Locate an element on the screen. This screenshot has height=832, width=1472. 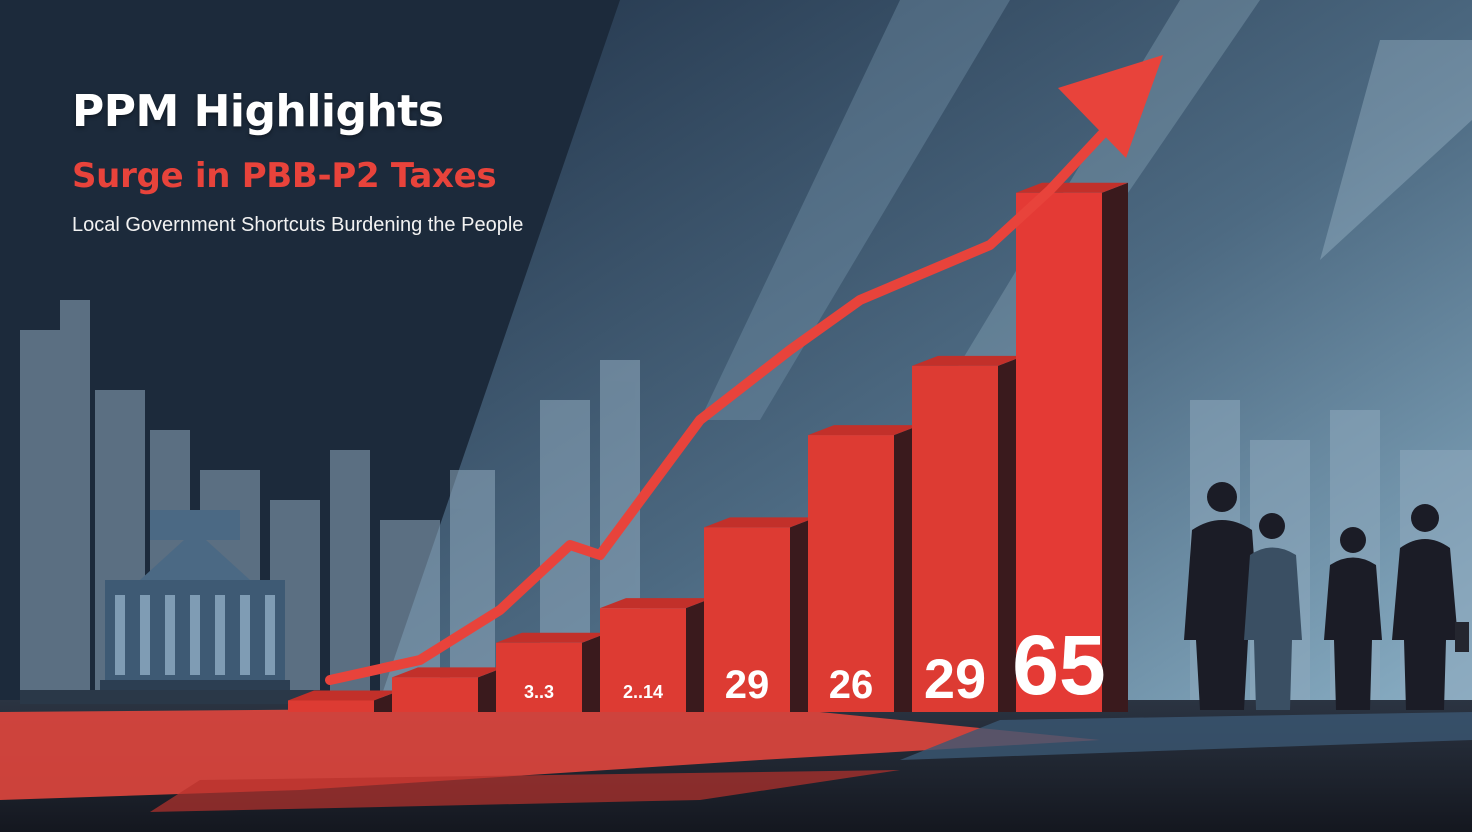
bar-data-label: 26 is located at coordinates (851, 685).